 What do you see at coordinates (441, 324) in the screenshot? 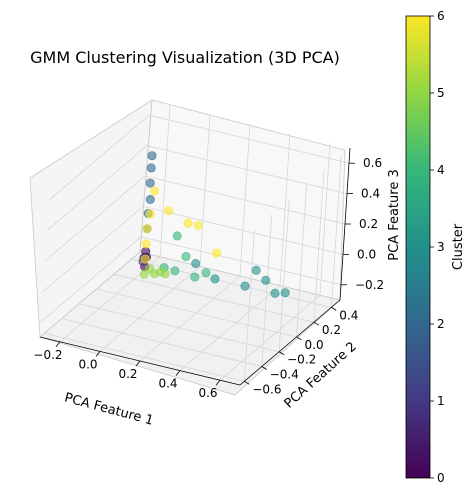
I see `colorbar-tick-label: 2` at bounding box center [441, 324].